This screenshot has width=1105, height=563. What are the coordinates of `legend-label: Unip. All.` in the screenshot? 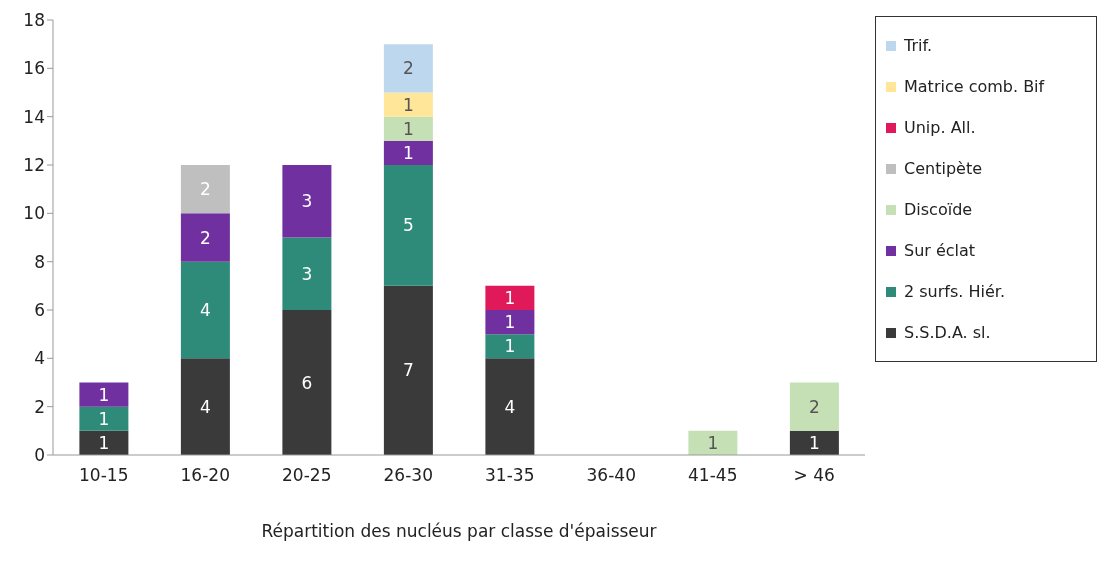 It's located at (940, 127).